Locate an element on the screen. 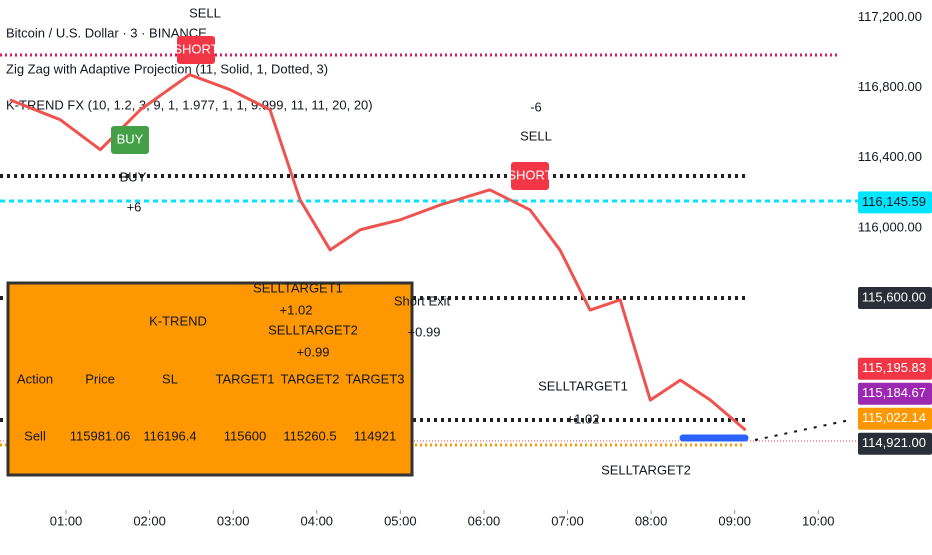 The width and height of the screenshot is (932, 555). x-tick-label: 02:00 is located at coordinates (149, 520).